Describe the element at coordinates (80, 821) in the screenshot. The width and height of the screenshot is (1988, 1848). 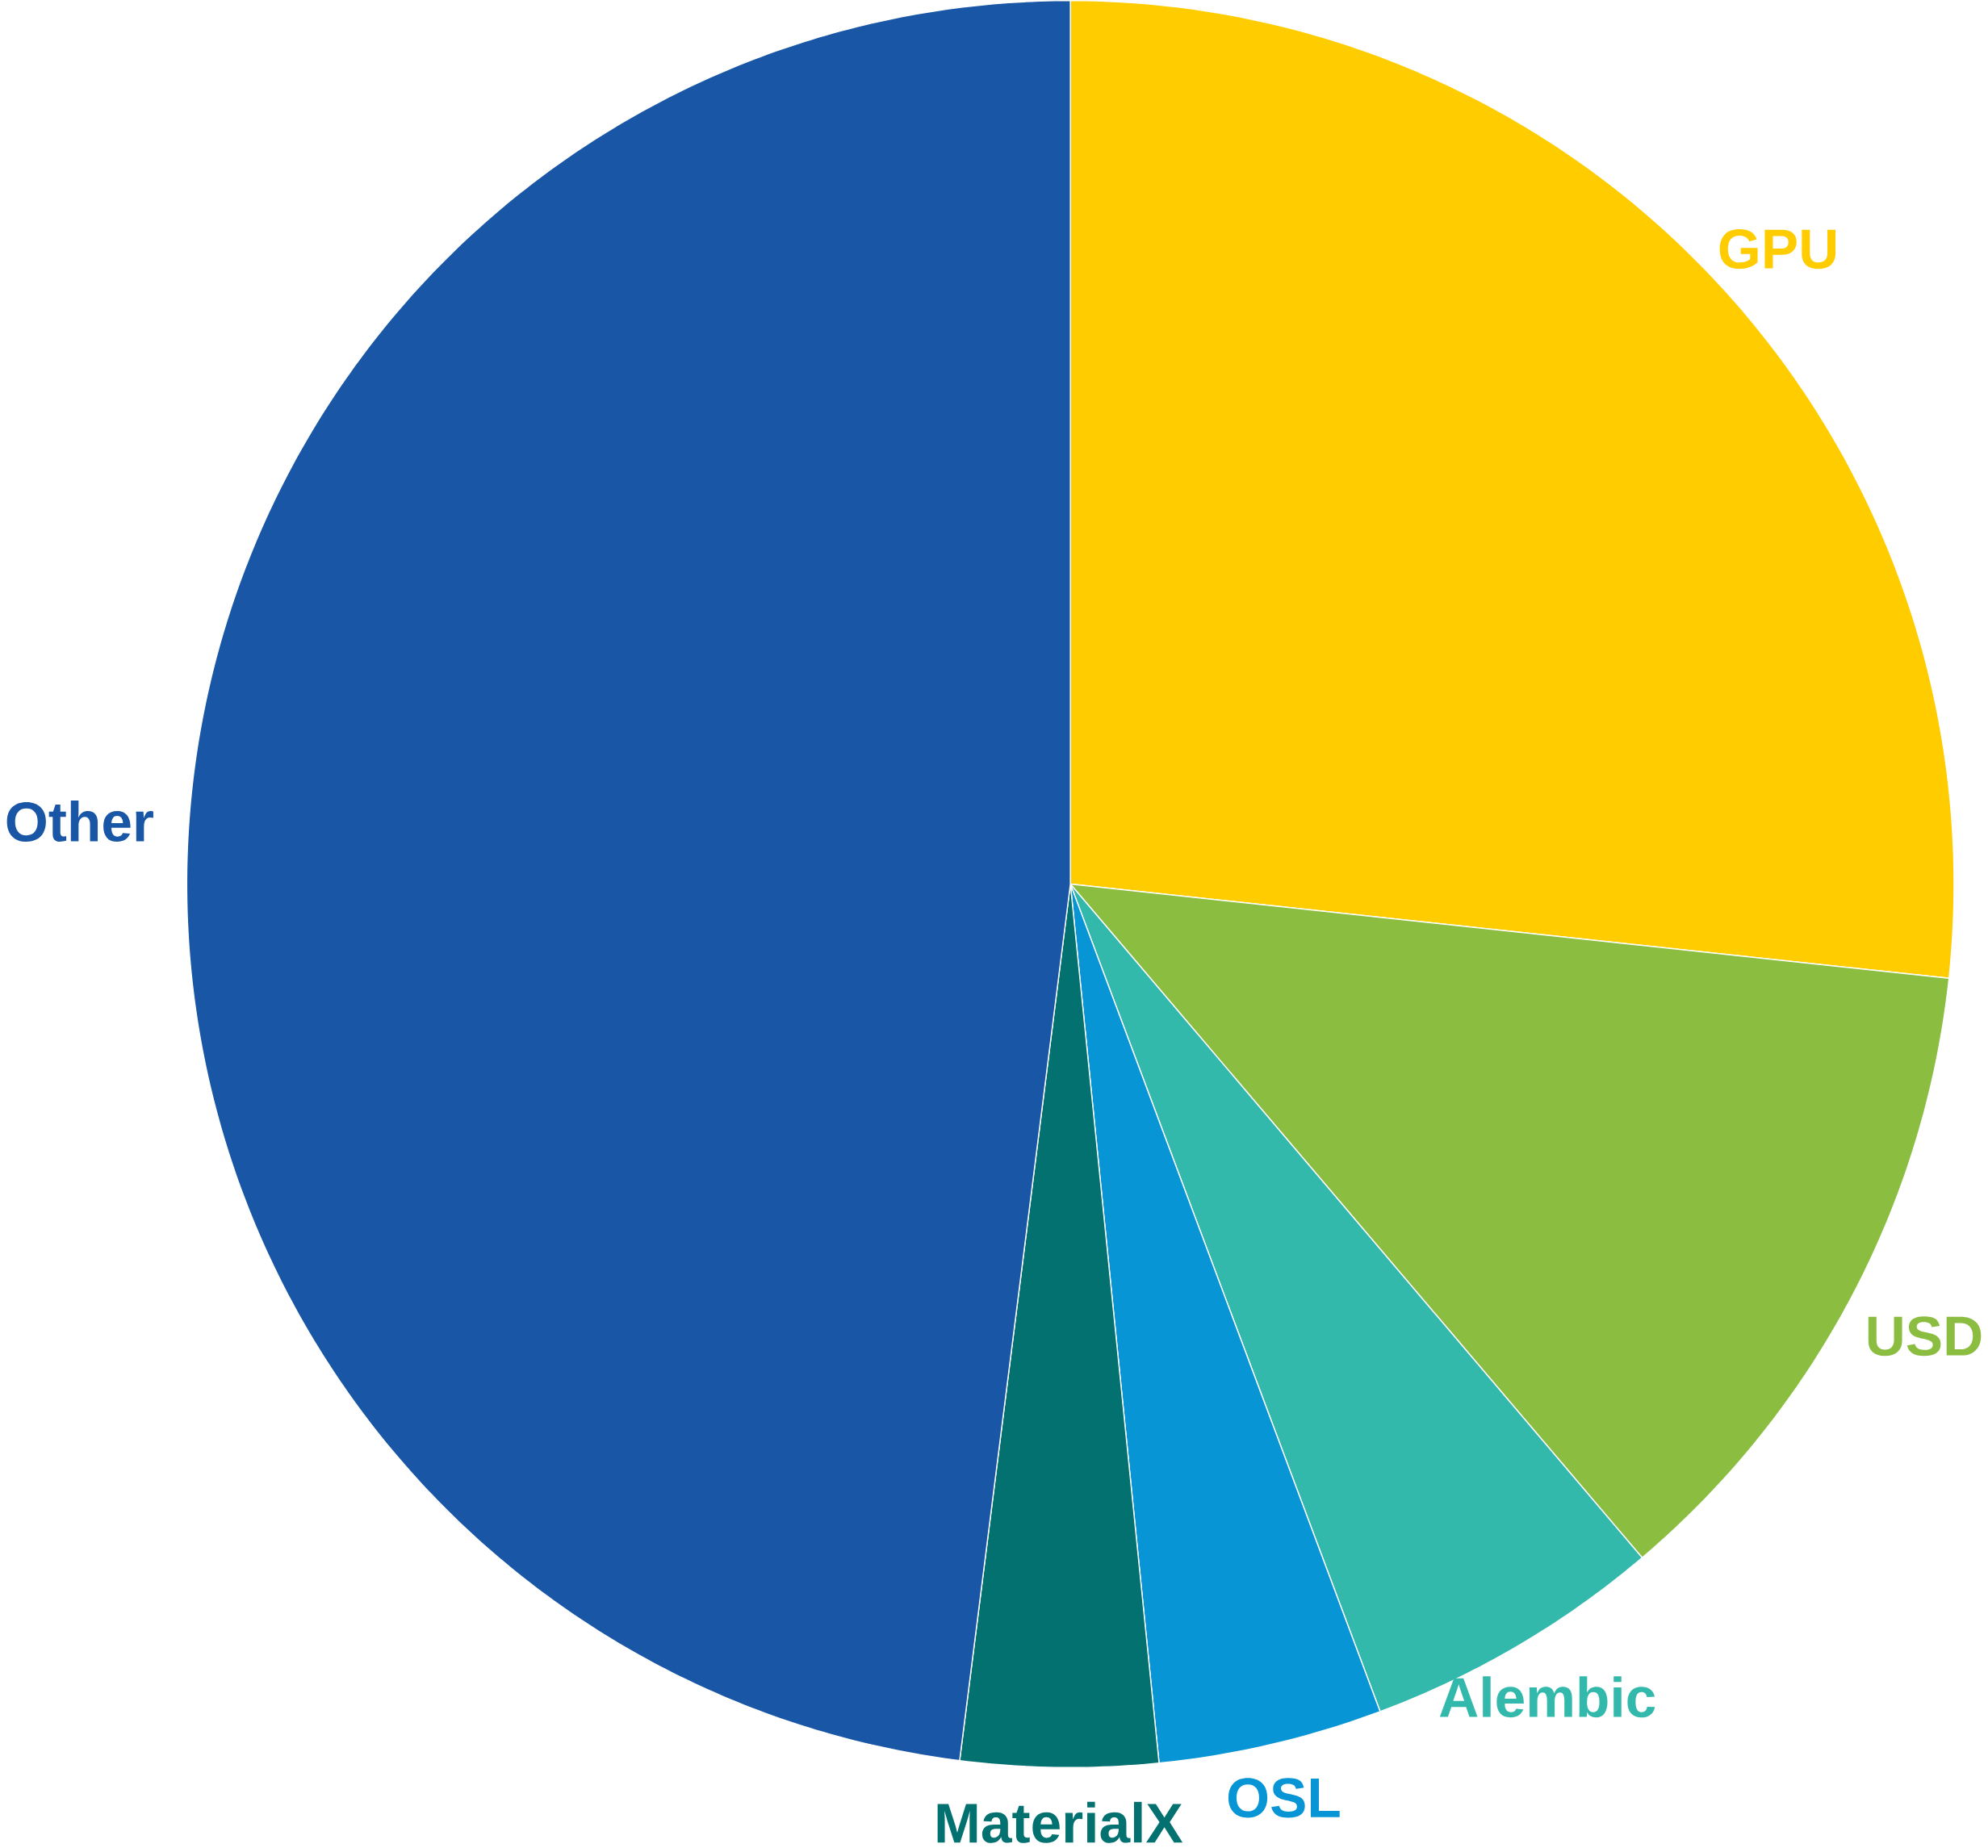
I see `slice-label: Other` at that location.